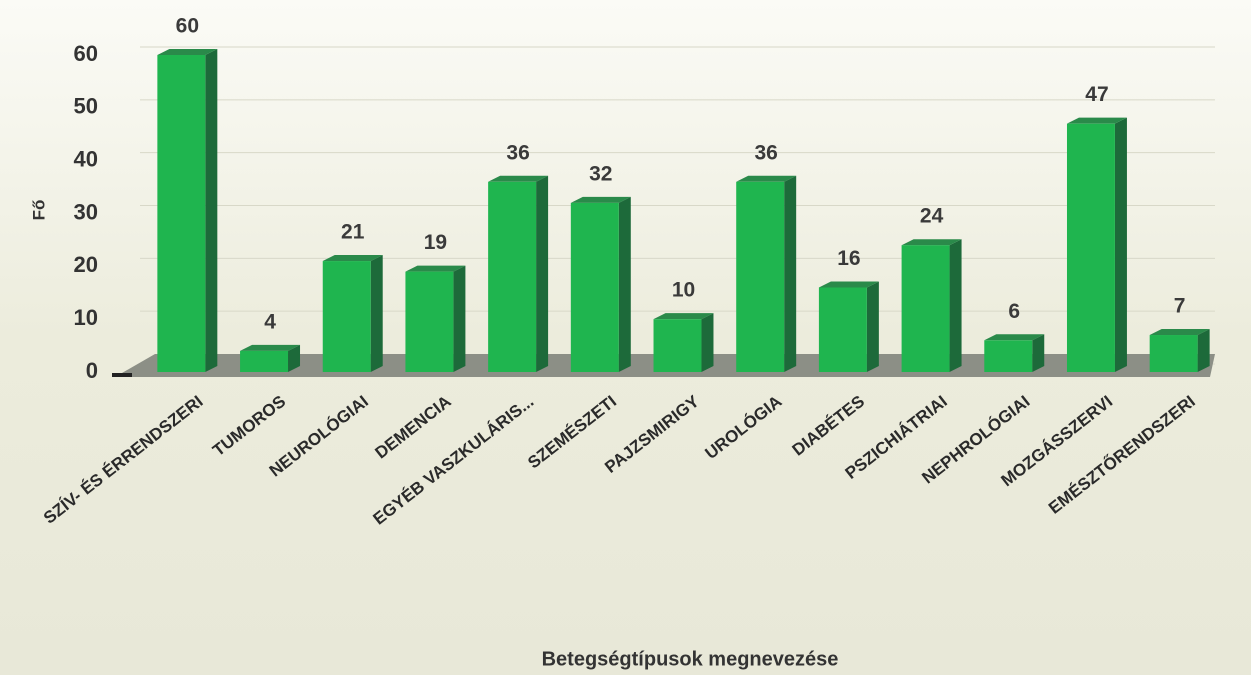  What do you see at coordinates (187, 26) in the screenshot?
I see `value-label: 60` at bounding box center [187, 26].